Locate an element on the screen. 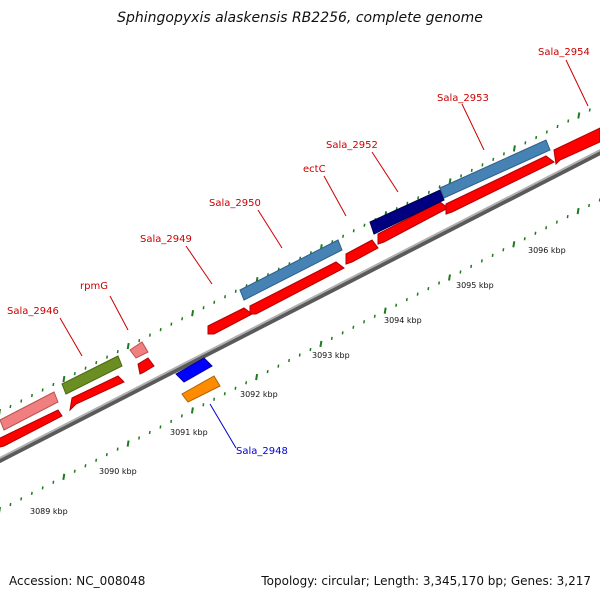 The image size is (600, 600). accession-text: Accession: NC_008048 is located at coordinates (77, 581).